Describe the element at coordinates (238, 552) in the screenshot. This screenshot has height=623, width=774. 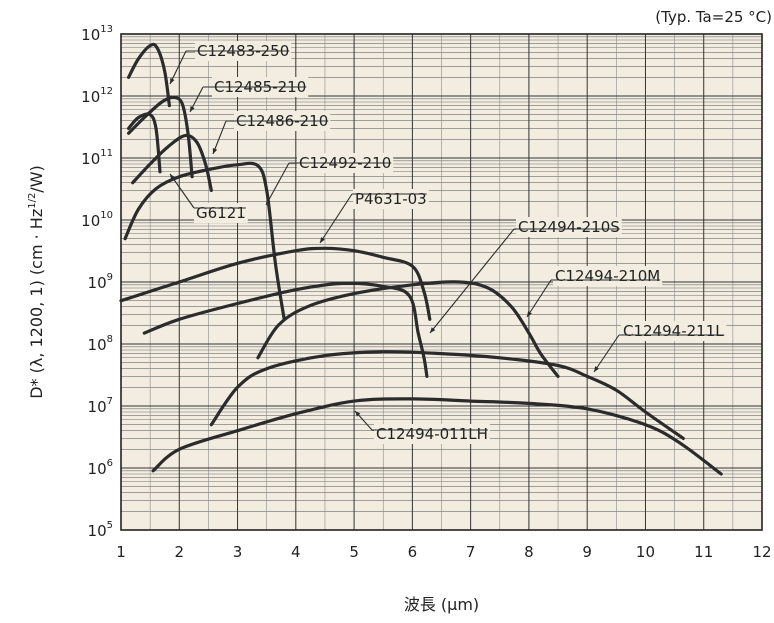
I see `x-tick-label: 3` at that location.